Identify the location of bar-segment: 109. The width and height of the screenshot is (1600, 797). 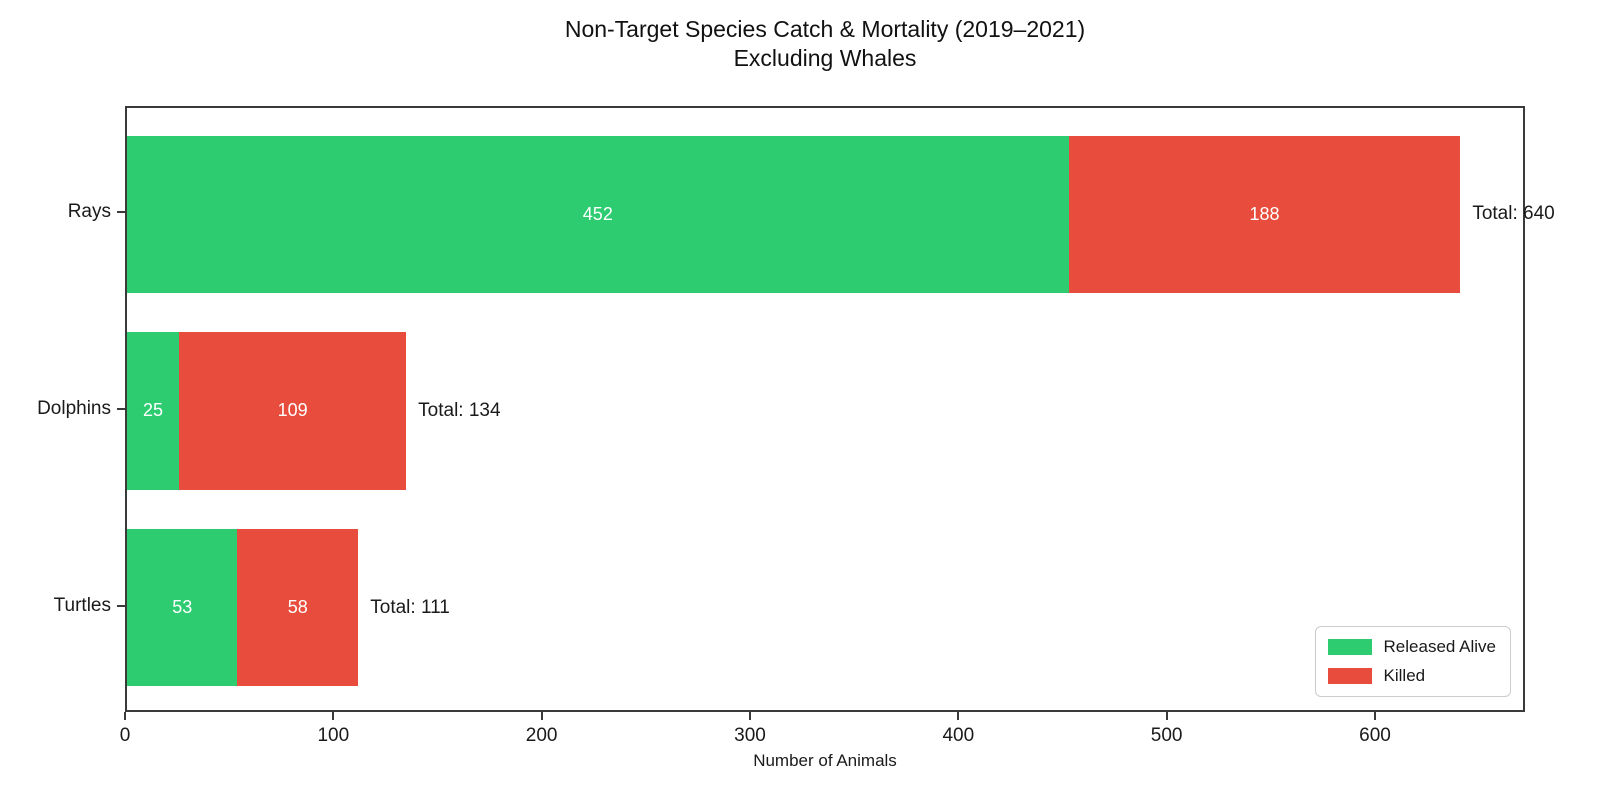
(293, 411).